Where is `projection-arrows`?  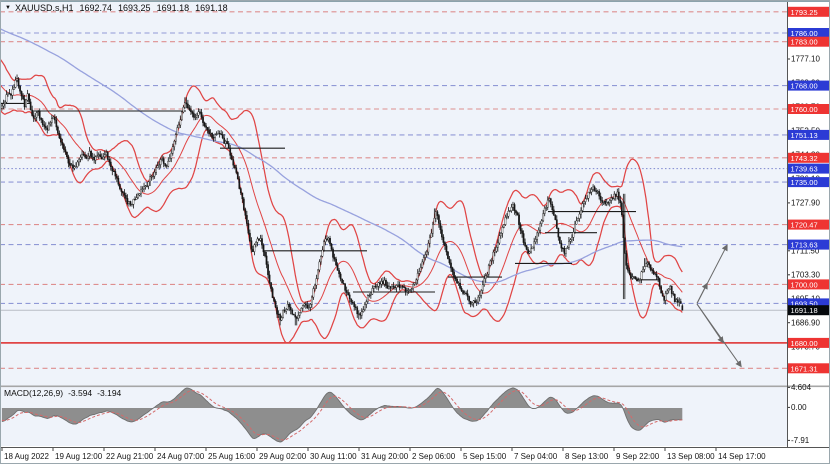 projection-arrows is located at coordinates (719, 306).